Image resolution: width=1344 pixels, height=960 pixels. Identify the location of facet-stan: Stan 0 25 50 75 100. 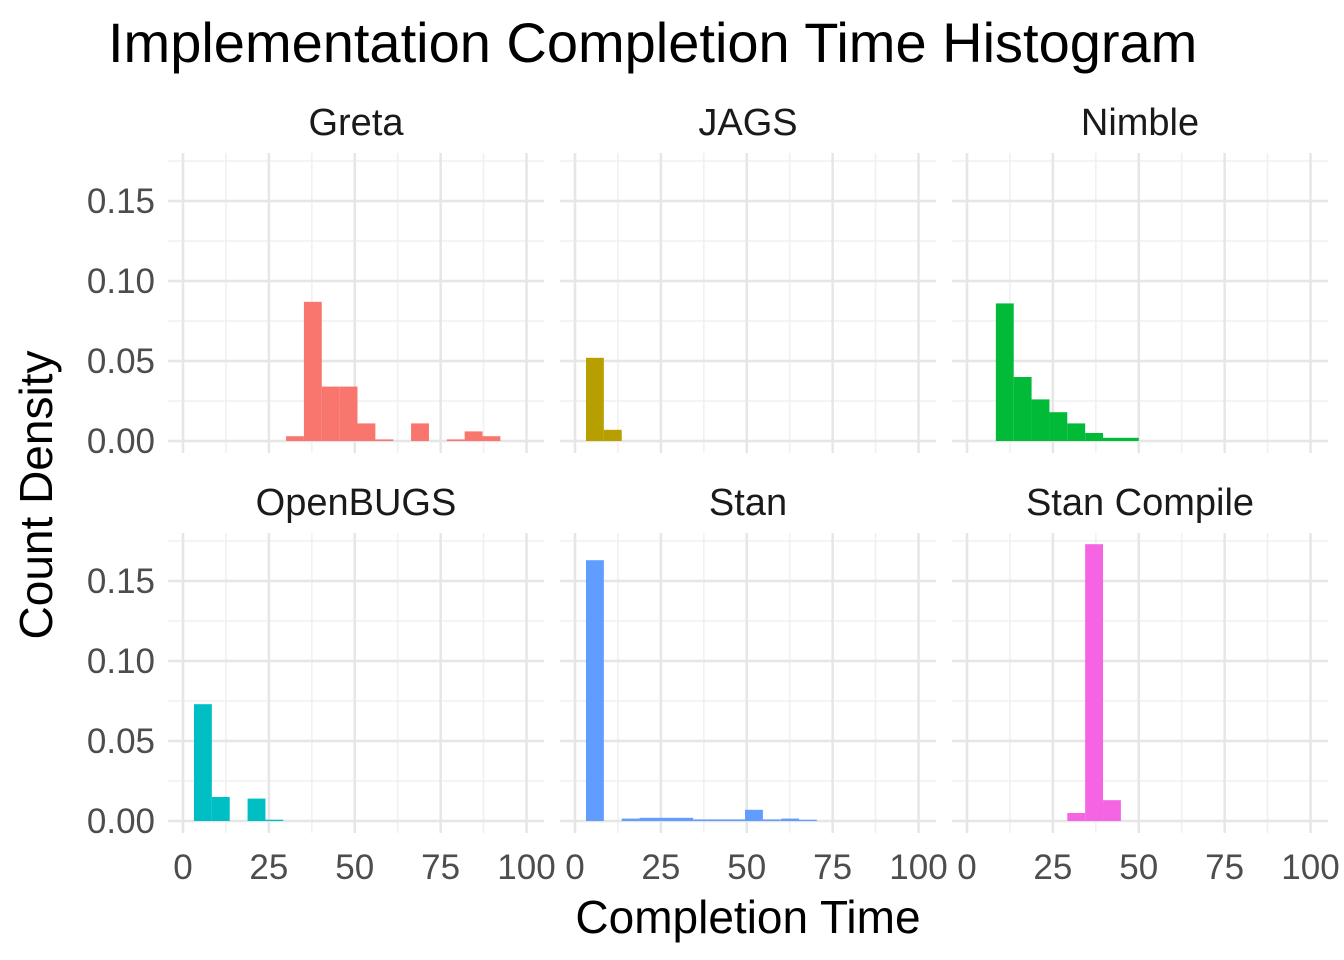
(754, 684).